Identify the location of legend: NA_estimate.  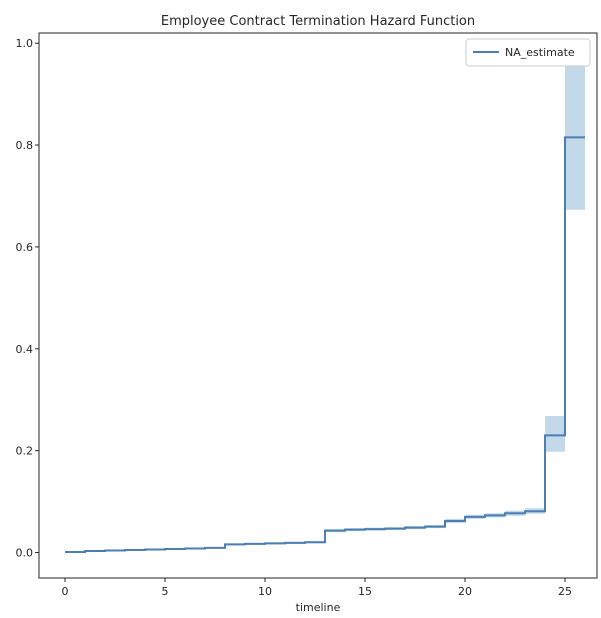
(528, 52).